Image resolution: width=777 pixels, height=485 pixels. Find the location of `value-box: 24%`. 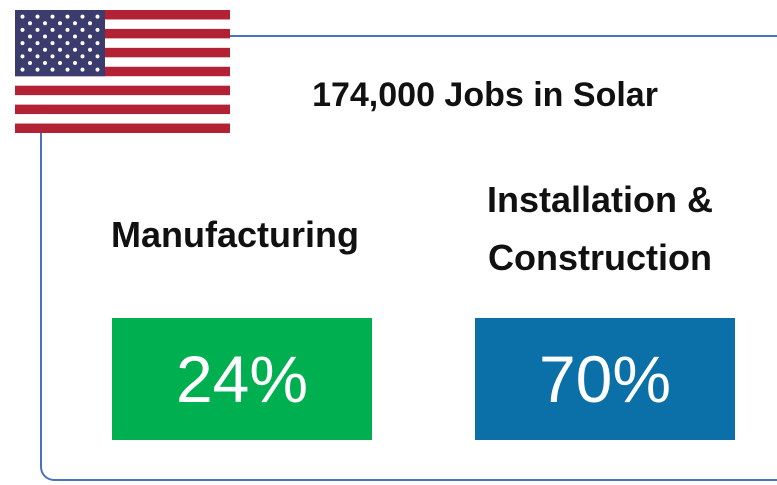

value-box: 24% is located at coordinates (242, 379).